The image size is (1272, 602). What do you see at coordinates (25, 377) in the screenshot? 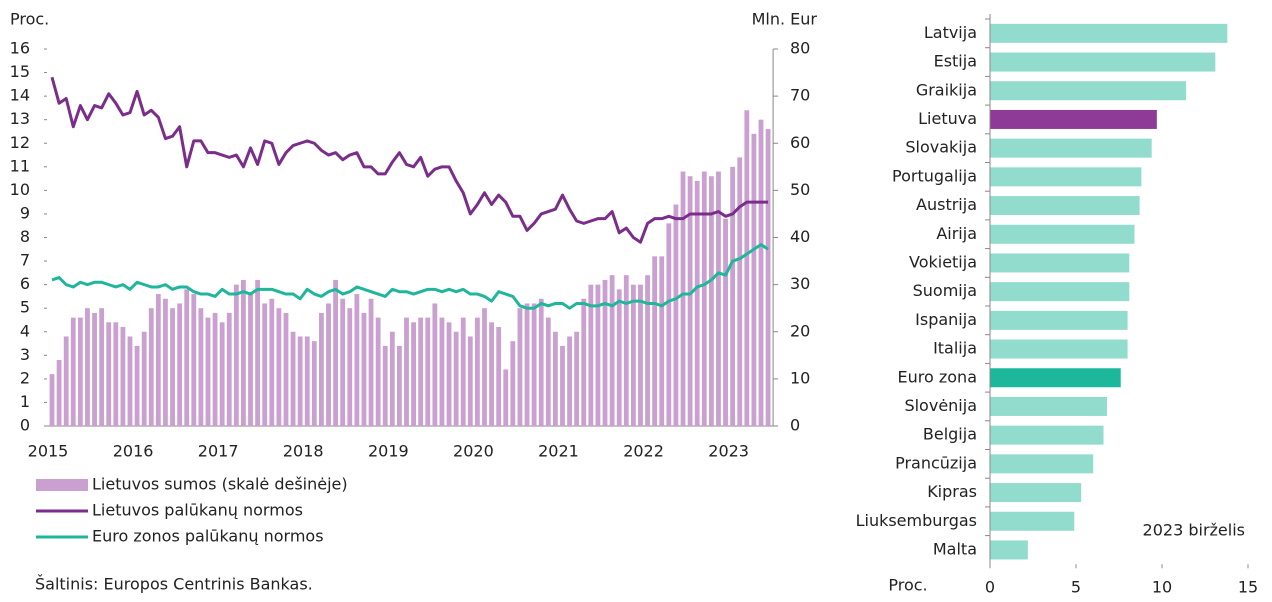
I see `y-tick-label: 2` at bounding box center [25, 377].